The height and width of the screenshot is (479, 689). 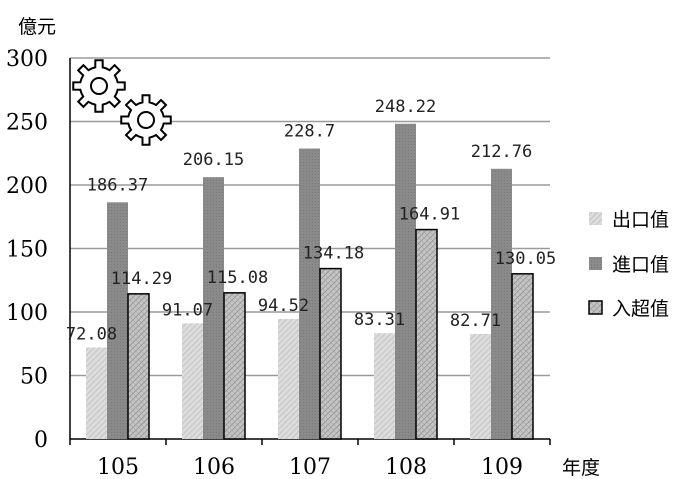 I want to click on data-label: 130.05, so click(x=525, y=259).